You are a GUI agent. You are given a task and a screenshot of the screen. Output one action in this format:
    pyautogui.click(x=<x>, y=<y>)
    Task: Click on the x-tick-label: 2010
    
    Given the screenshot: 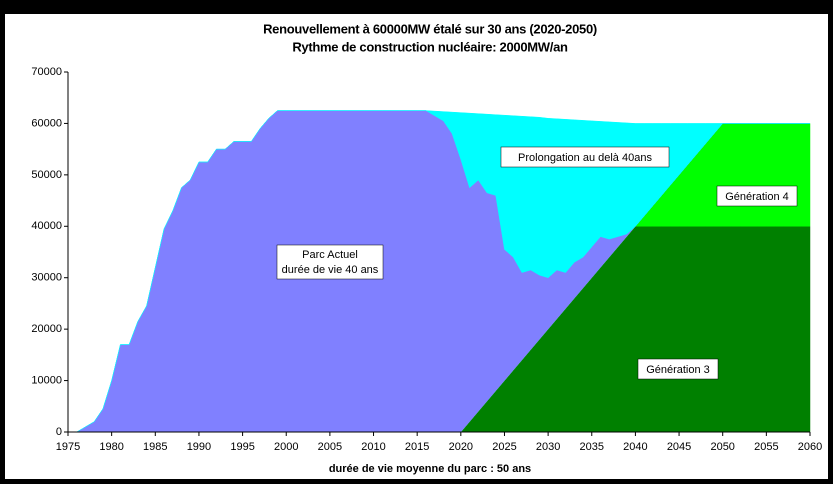 What is the action you would take?
    pyautogui.click(x=373, y=447)
    